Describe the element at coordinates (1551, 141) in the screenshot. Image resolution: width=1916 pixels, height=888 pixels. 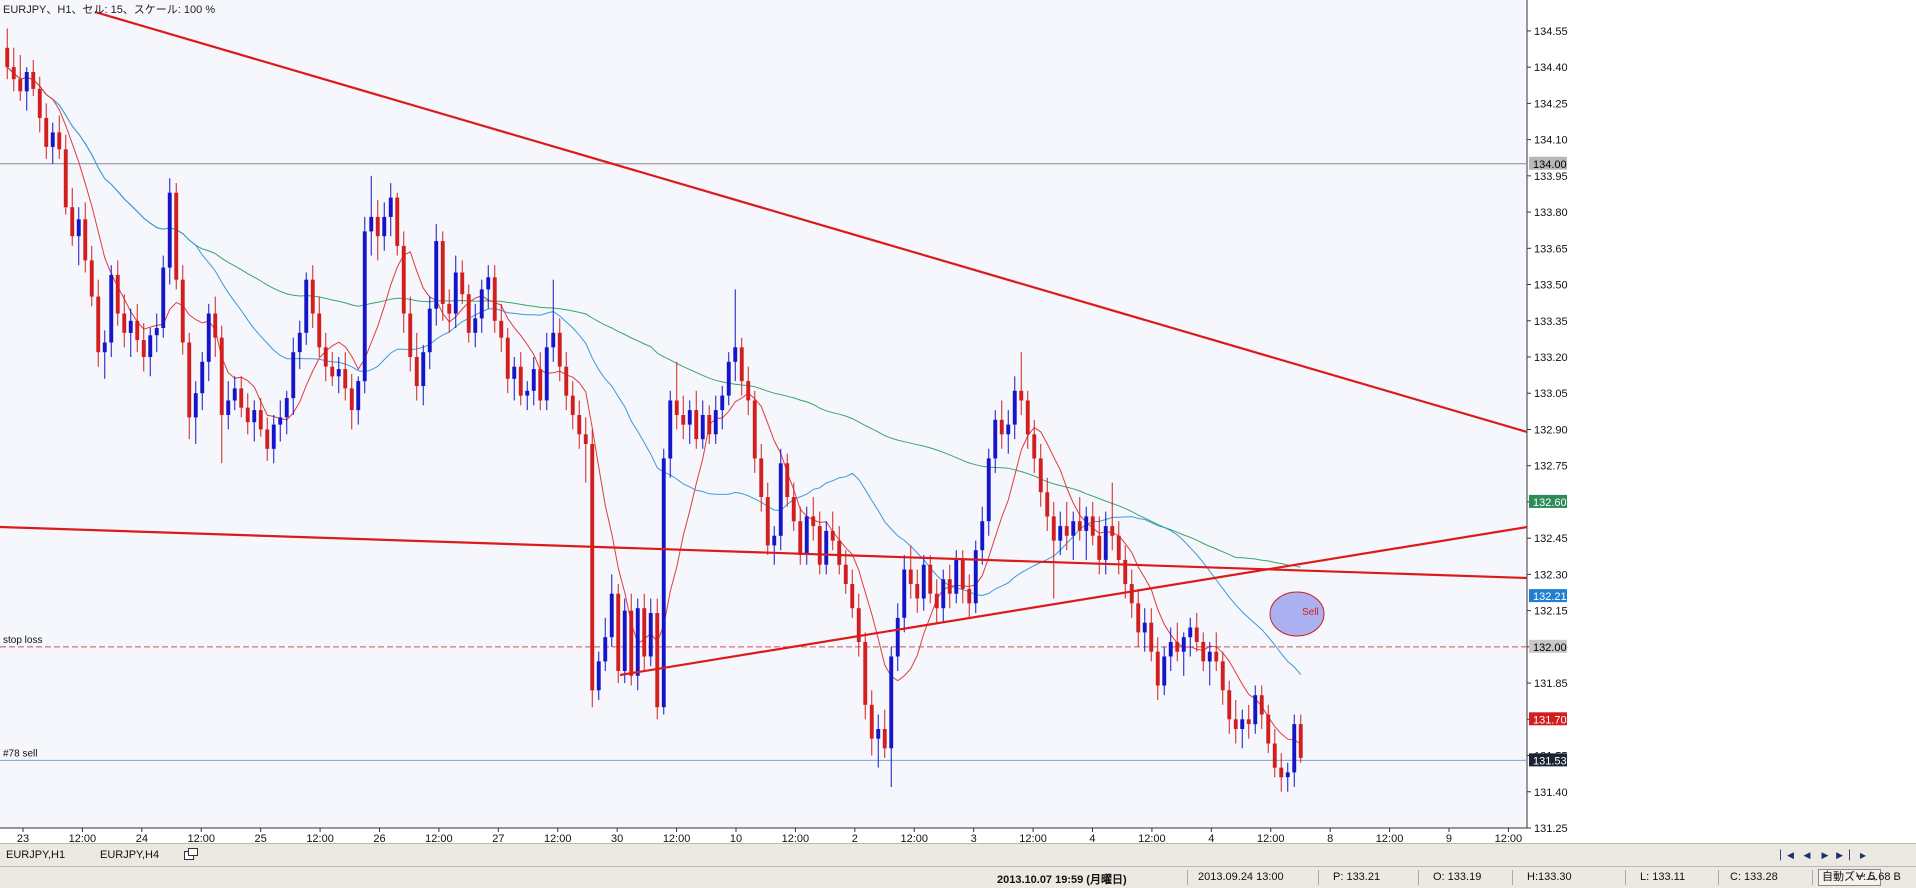
I see `y-tick-label: 134.10` at that location.